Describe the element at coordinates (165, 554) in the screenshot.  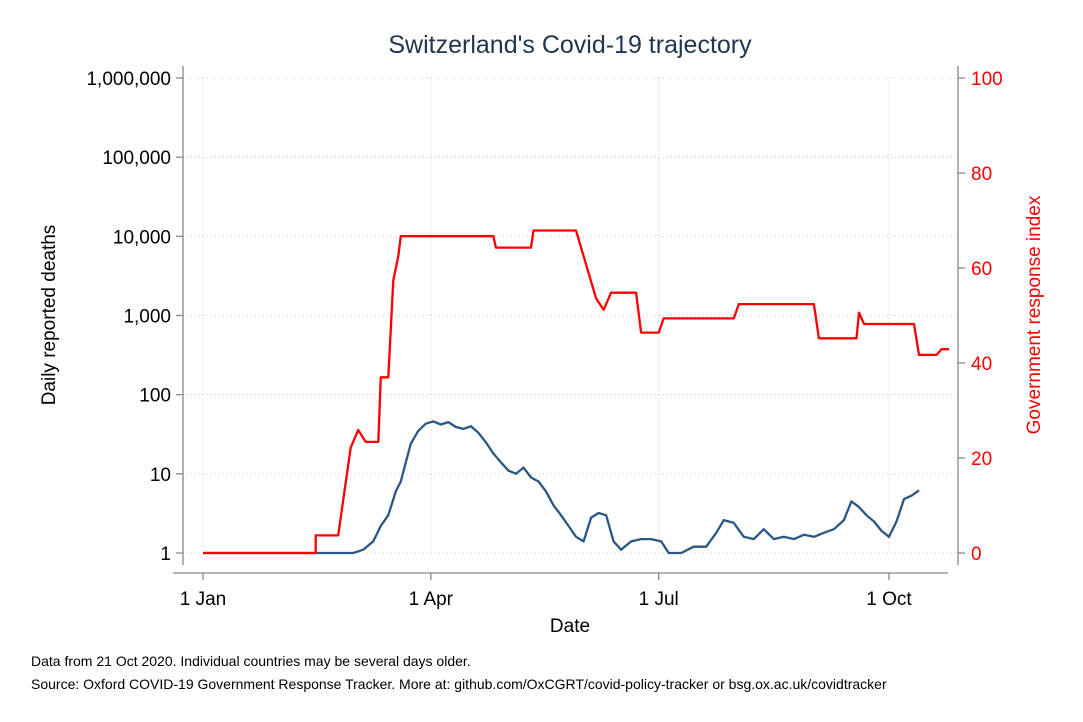
I see `y-left-tick-label: 1` at that location.